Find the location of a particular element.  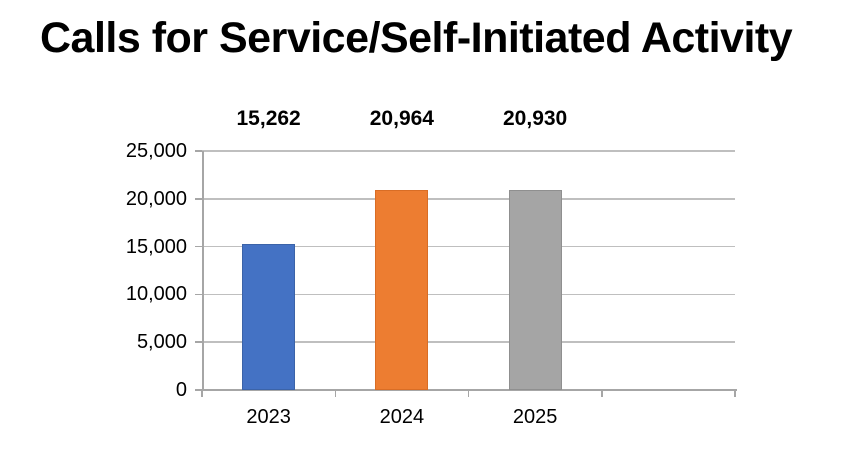

y-axis-label: 15,000 is located at coordinates (156, 246).